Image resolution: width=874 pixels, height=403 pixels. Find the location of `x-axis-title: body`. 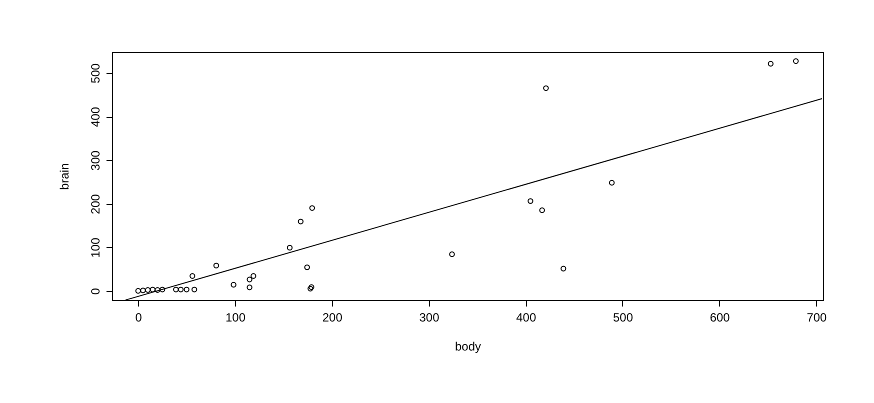

x-axis-title: body is located at coordinates (468, 347).